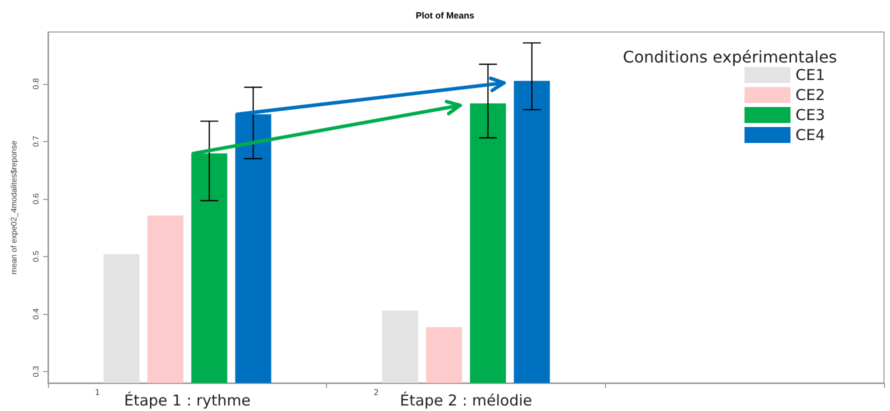 Image resolution: width=890 pixels, height=411 pixels. I want to click on y-axis-title: mean of expe02_4modalites$reponse, so click(14, 207).